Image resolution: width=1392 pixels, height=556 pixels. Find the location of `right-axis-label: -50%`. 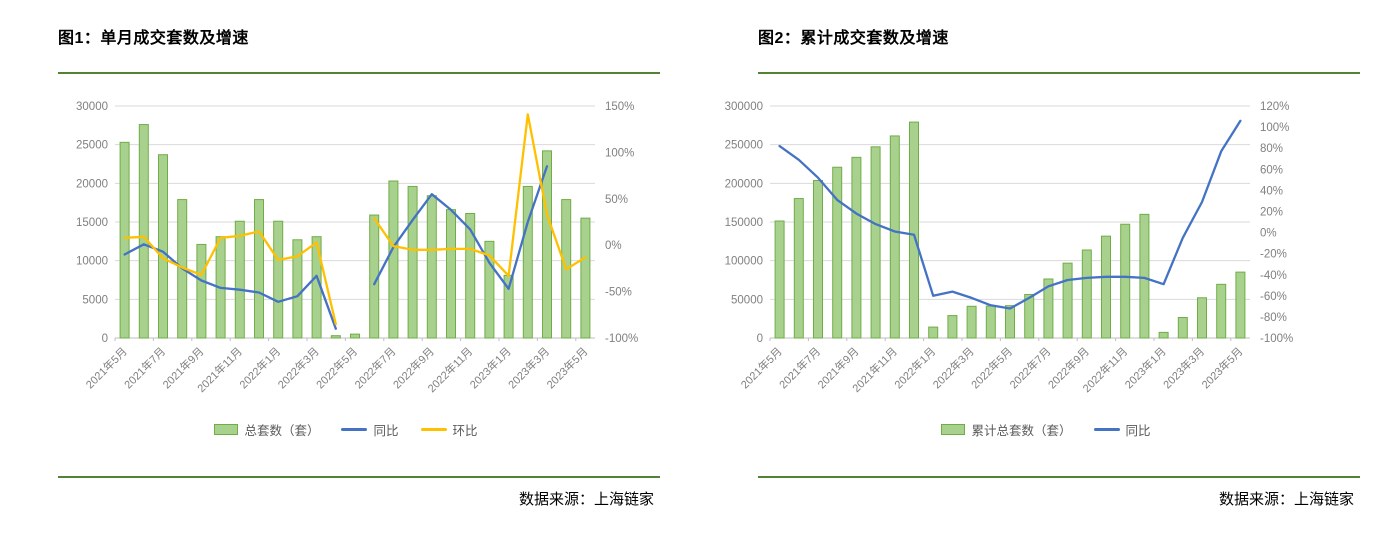

right-axis-label: -50% is located at coordinates (618, 293).